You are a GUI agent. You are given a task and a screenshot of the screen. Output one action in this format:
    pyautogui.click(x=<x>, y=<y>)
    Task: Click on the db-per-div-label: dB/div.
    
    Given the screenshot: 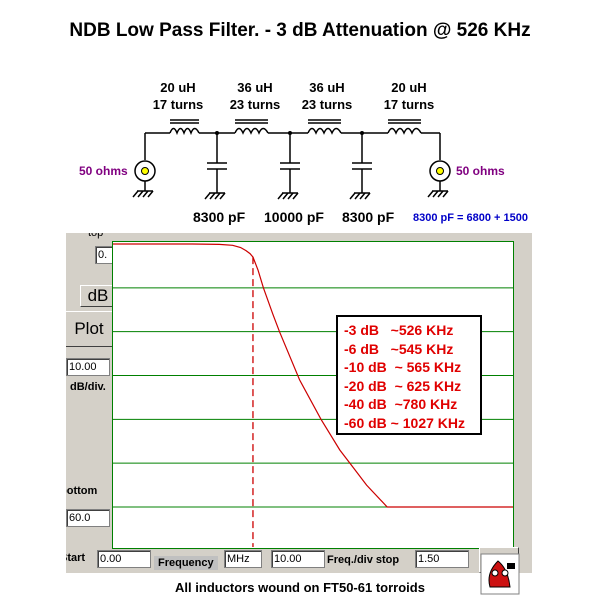 What is the action you would take?
    pyautogui.click(x=88, y=387)
    